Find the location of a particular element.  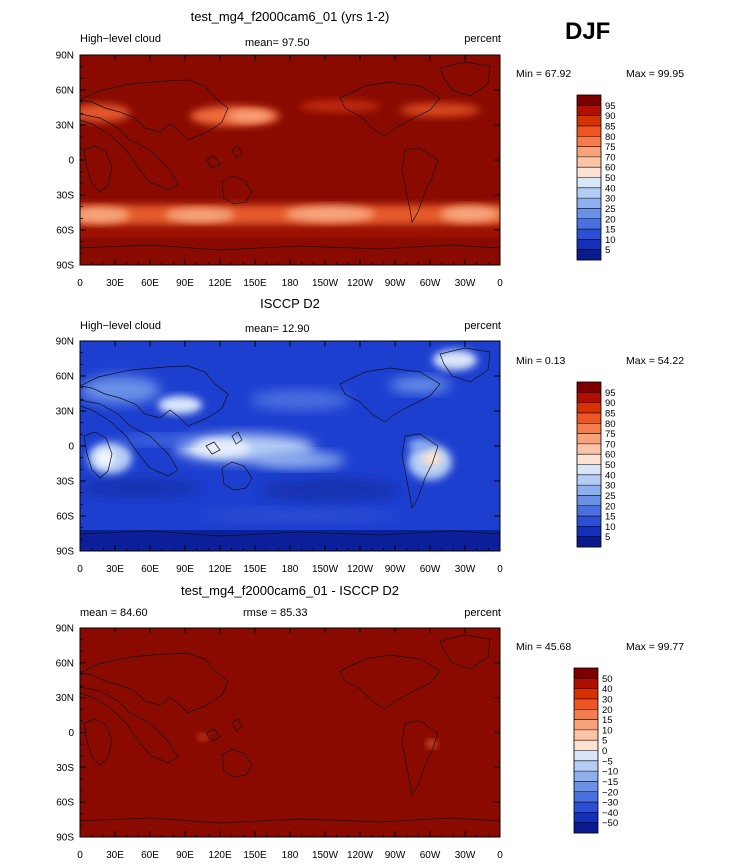

x-tick-label: 180 is located at coordinates (290, 569).